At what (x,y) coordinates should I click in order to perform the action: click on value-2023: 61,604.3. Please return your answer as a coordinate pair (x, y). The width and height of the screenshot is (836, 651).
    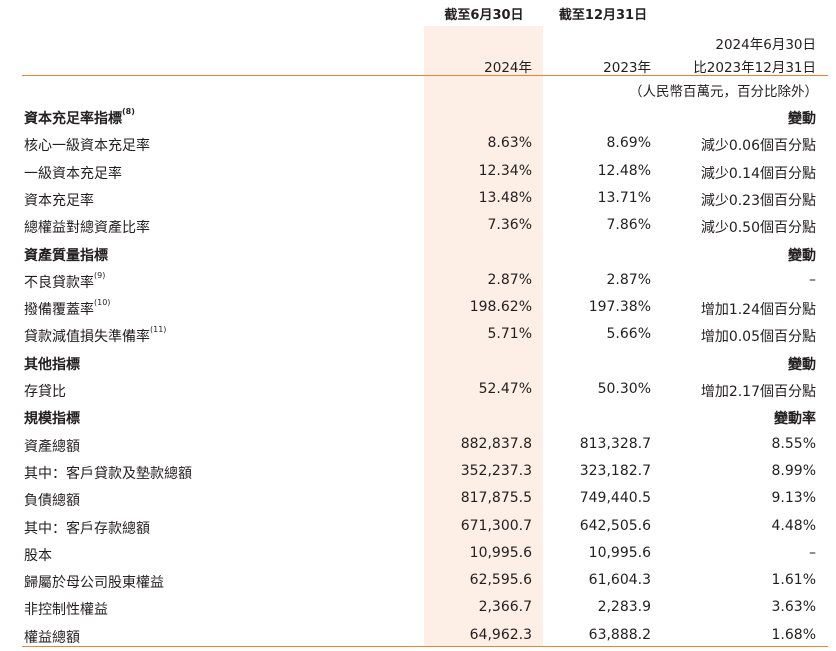
    Looking at the image, I should click on (619, 580).